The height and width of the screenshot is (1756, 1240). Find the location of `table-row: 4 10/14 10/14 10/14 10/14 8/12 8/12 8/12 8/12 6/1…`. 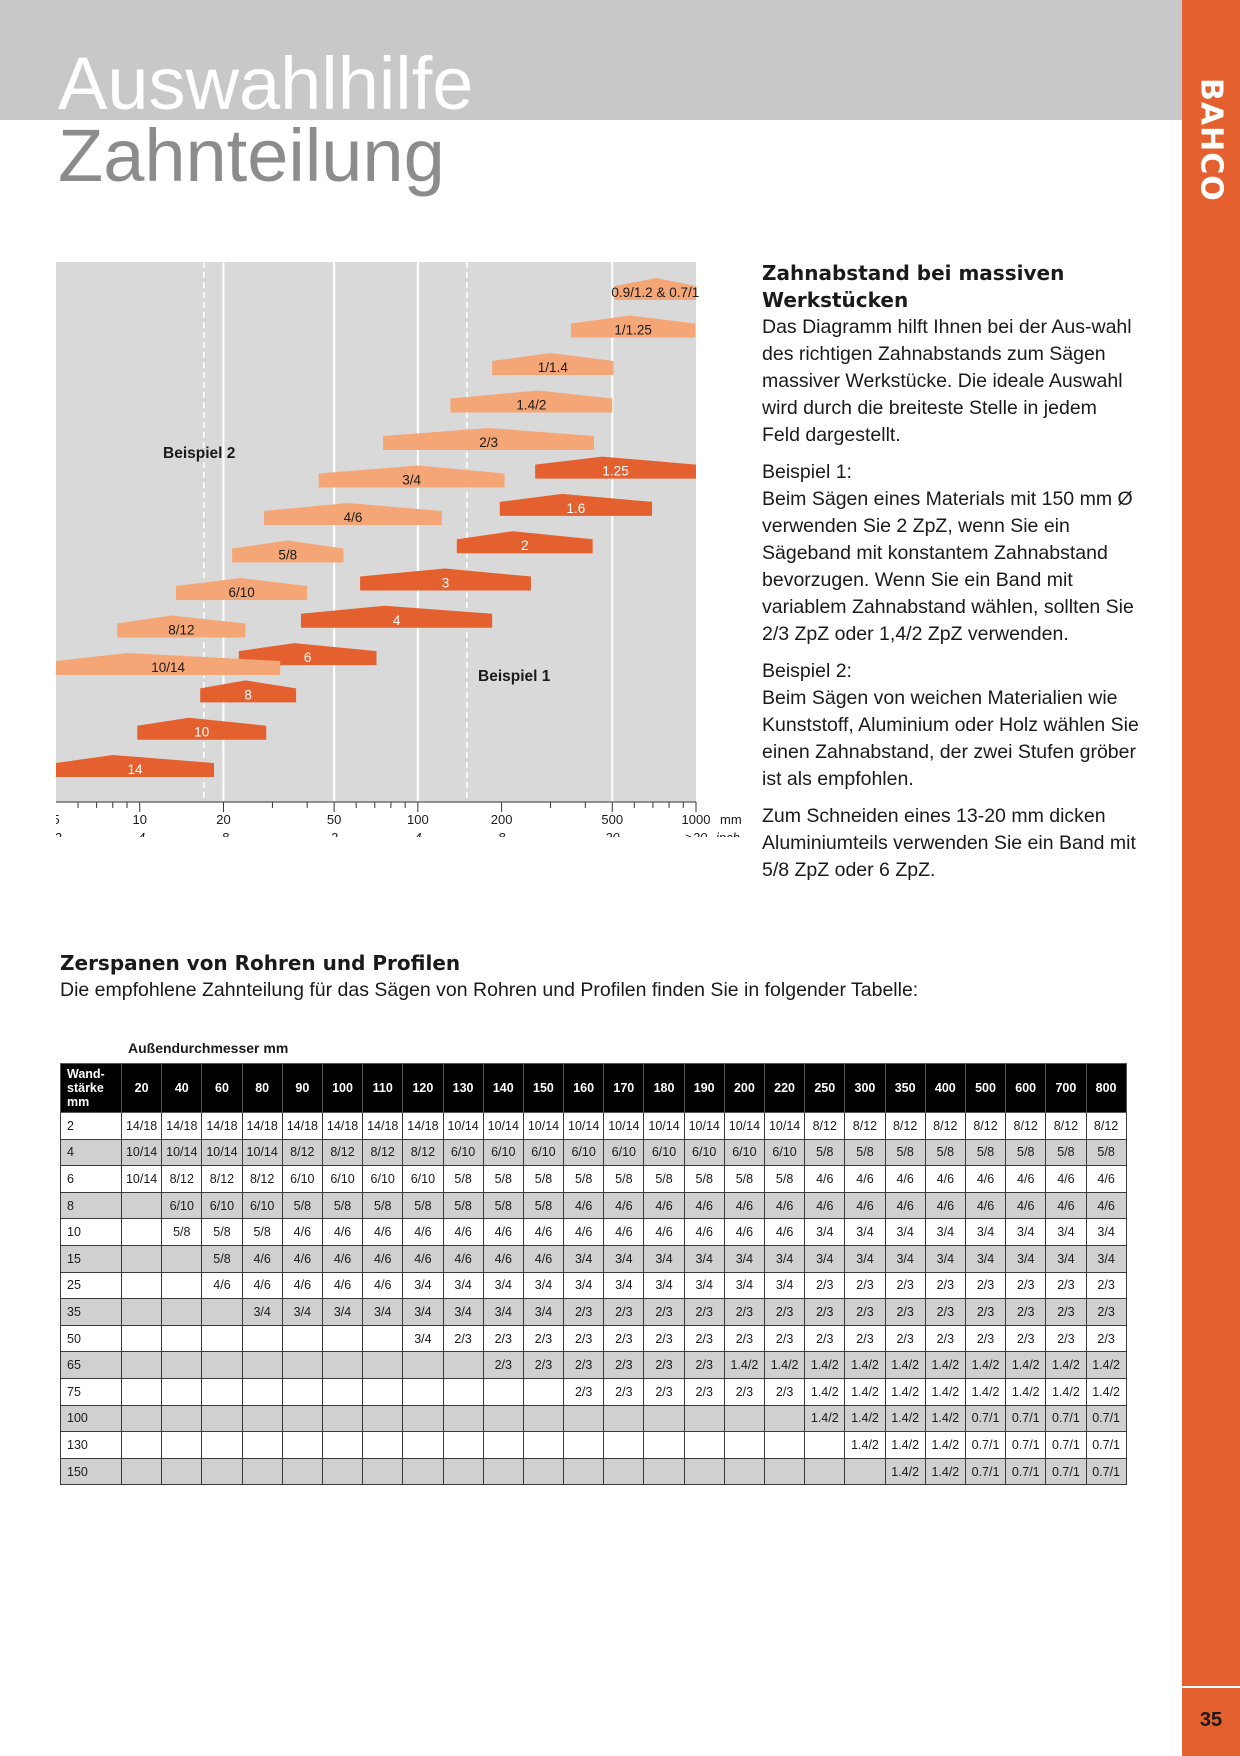

table-row: 4 10/14 10/14 10/14 10/14 8/12 8/12 8/12 8/12 6/1… is located at coordinates (593, 1152).